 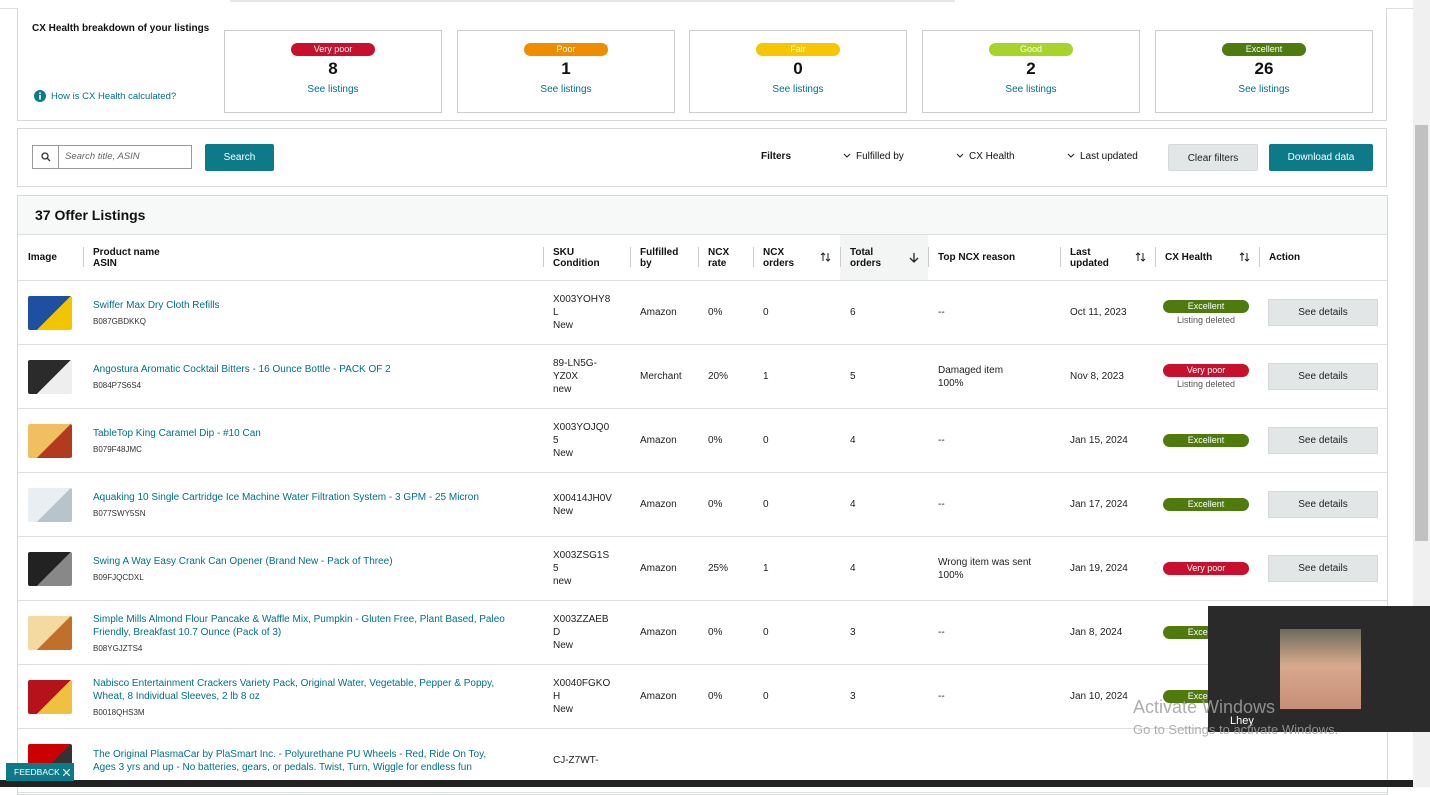 I want to click on product-name: TableTop King Caramel Dip - #10 Can, so click(x=177, y=433).